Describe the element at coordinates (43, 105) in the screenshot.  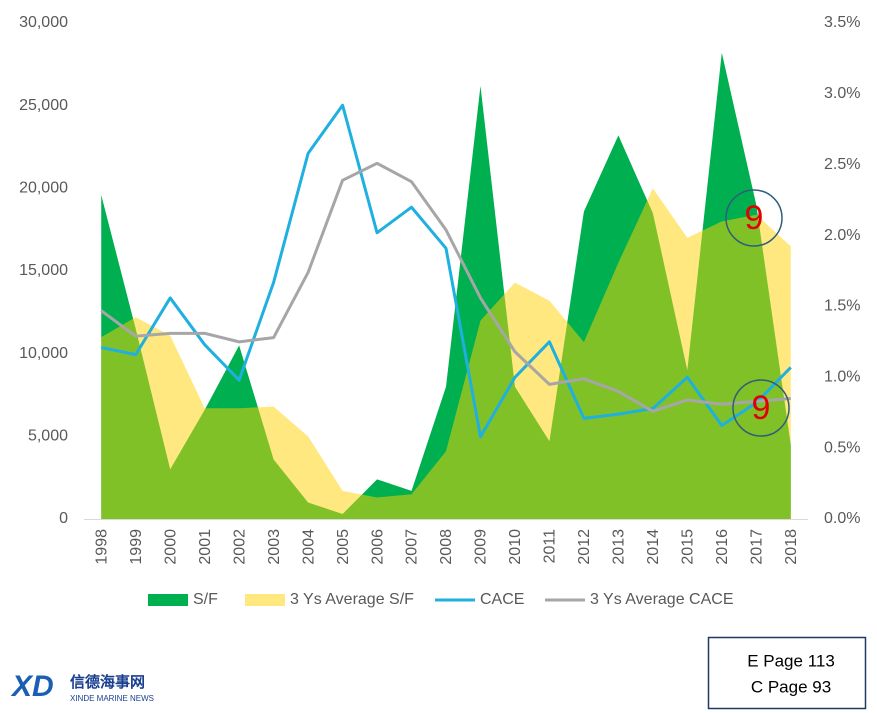
I see `y-tick-label: 25,000` at that location.